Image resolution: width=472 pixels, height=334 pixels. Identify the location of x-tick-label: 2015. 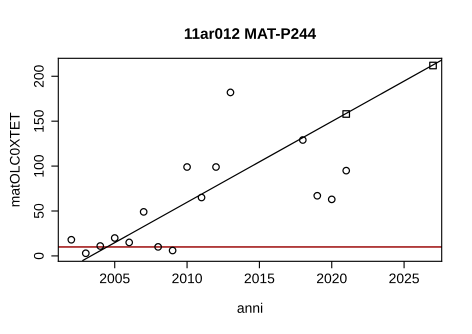
(259, 278).